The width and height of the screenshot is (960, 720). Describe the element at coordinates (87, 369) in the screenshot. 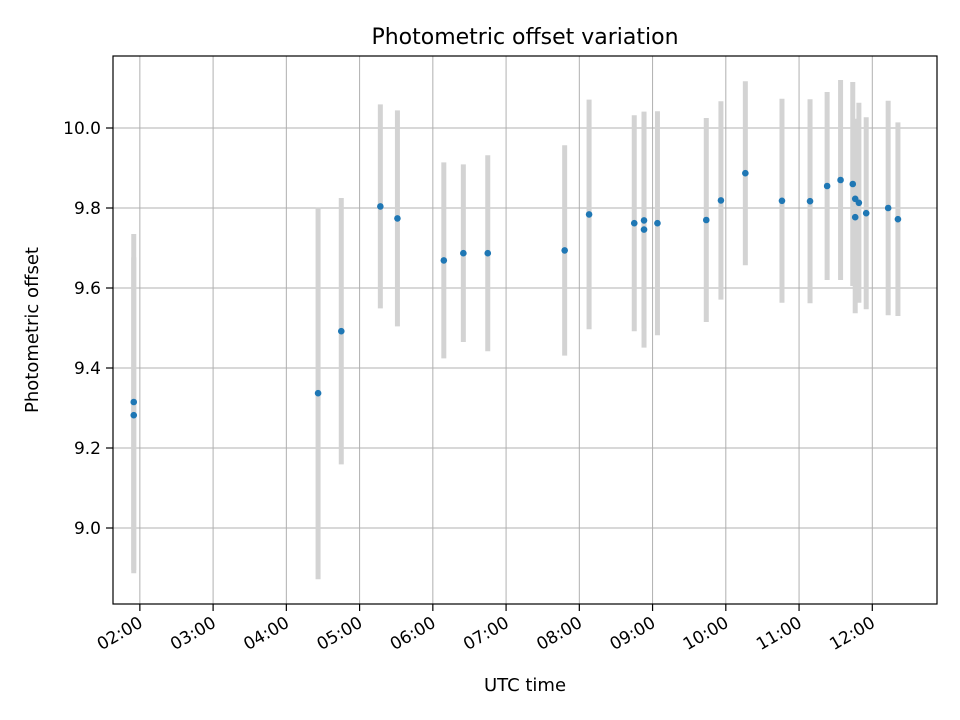

I see `y-tick-label: 9.4` at that location.